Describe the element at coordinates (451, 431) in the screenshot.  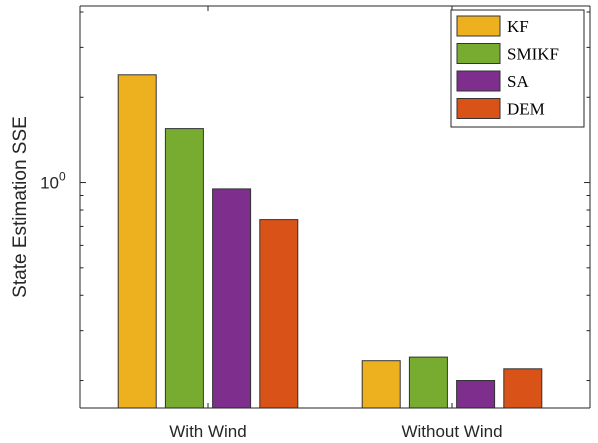
I see `x-tick-label: Without Wind` at that location.